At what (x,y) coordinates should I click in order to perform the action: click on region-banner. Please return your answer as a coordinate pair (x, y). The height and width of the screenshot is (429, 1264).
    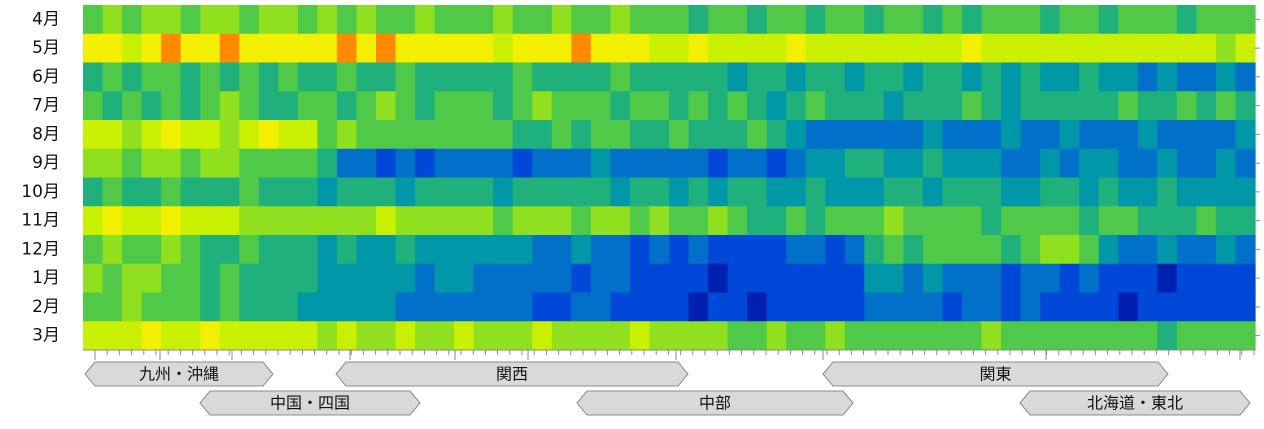
    Looking at the image, I should click on (512, 374).